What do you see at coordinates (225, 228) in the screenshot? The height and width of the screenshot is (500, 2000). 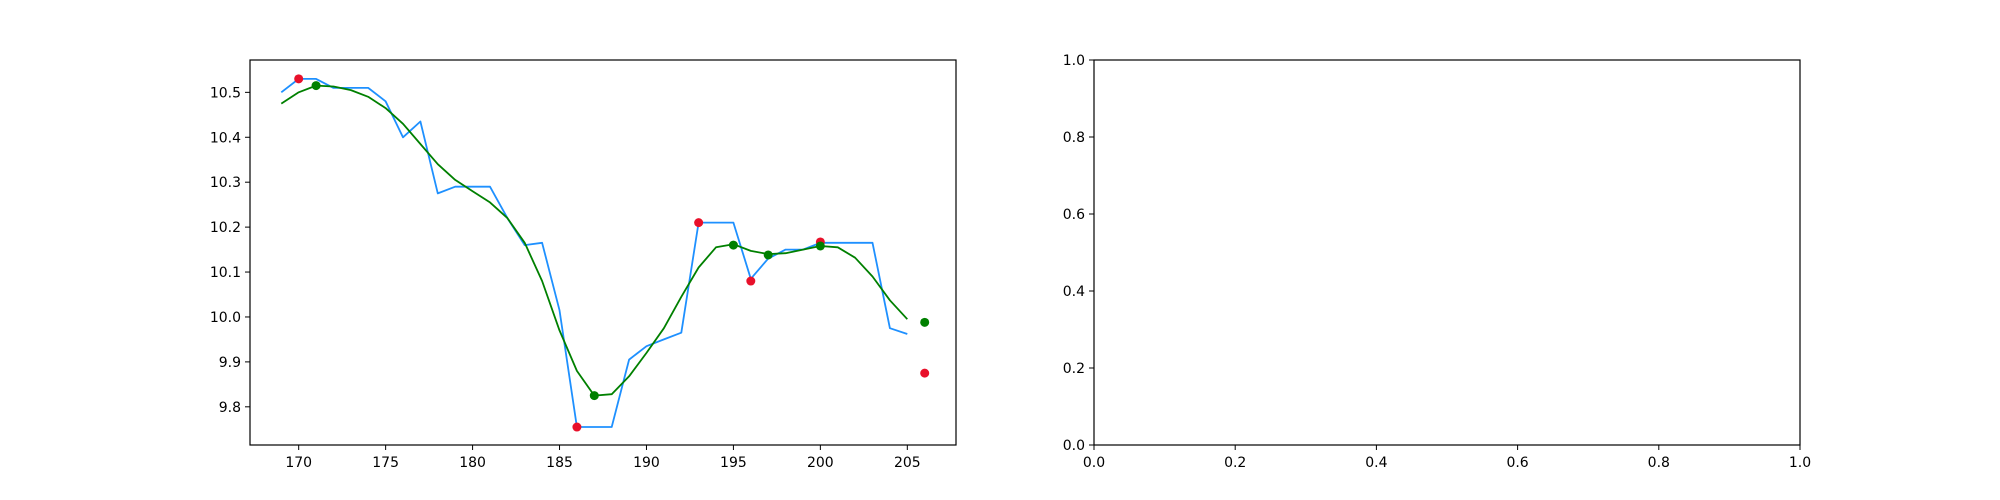 I see `left-plot-y-tick-label: 10.2` at bounding box center [225, 228].